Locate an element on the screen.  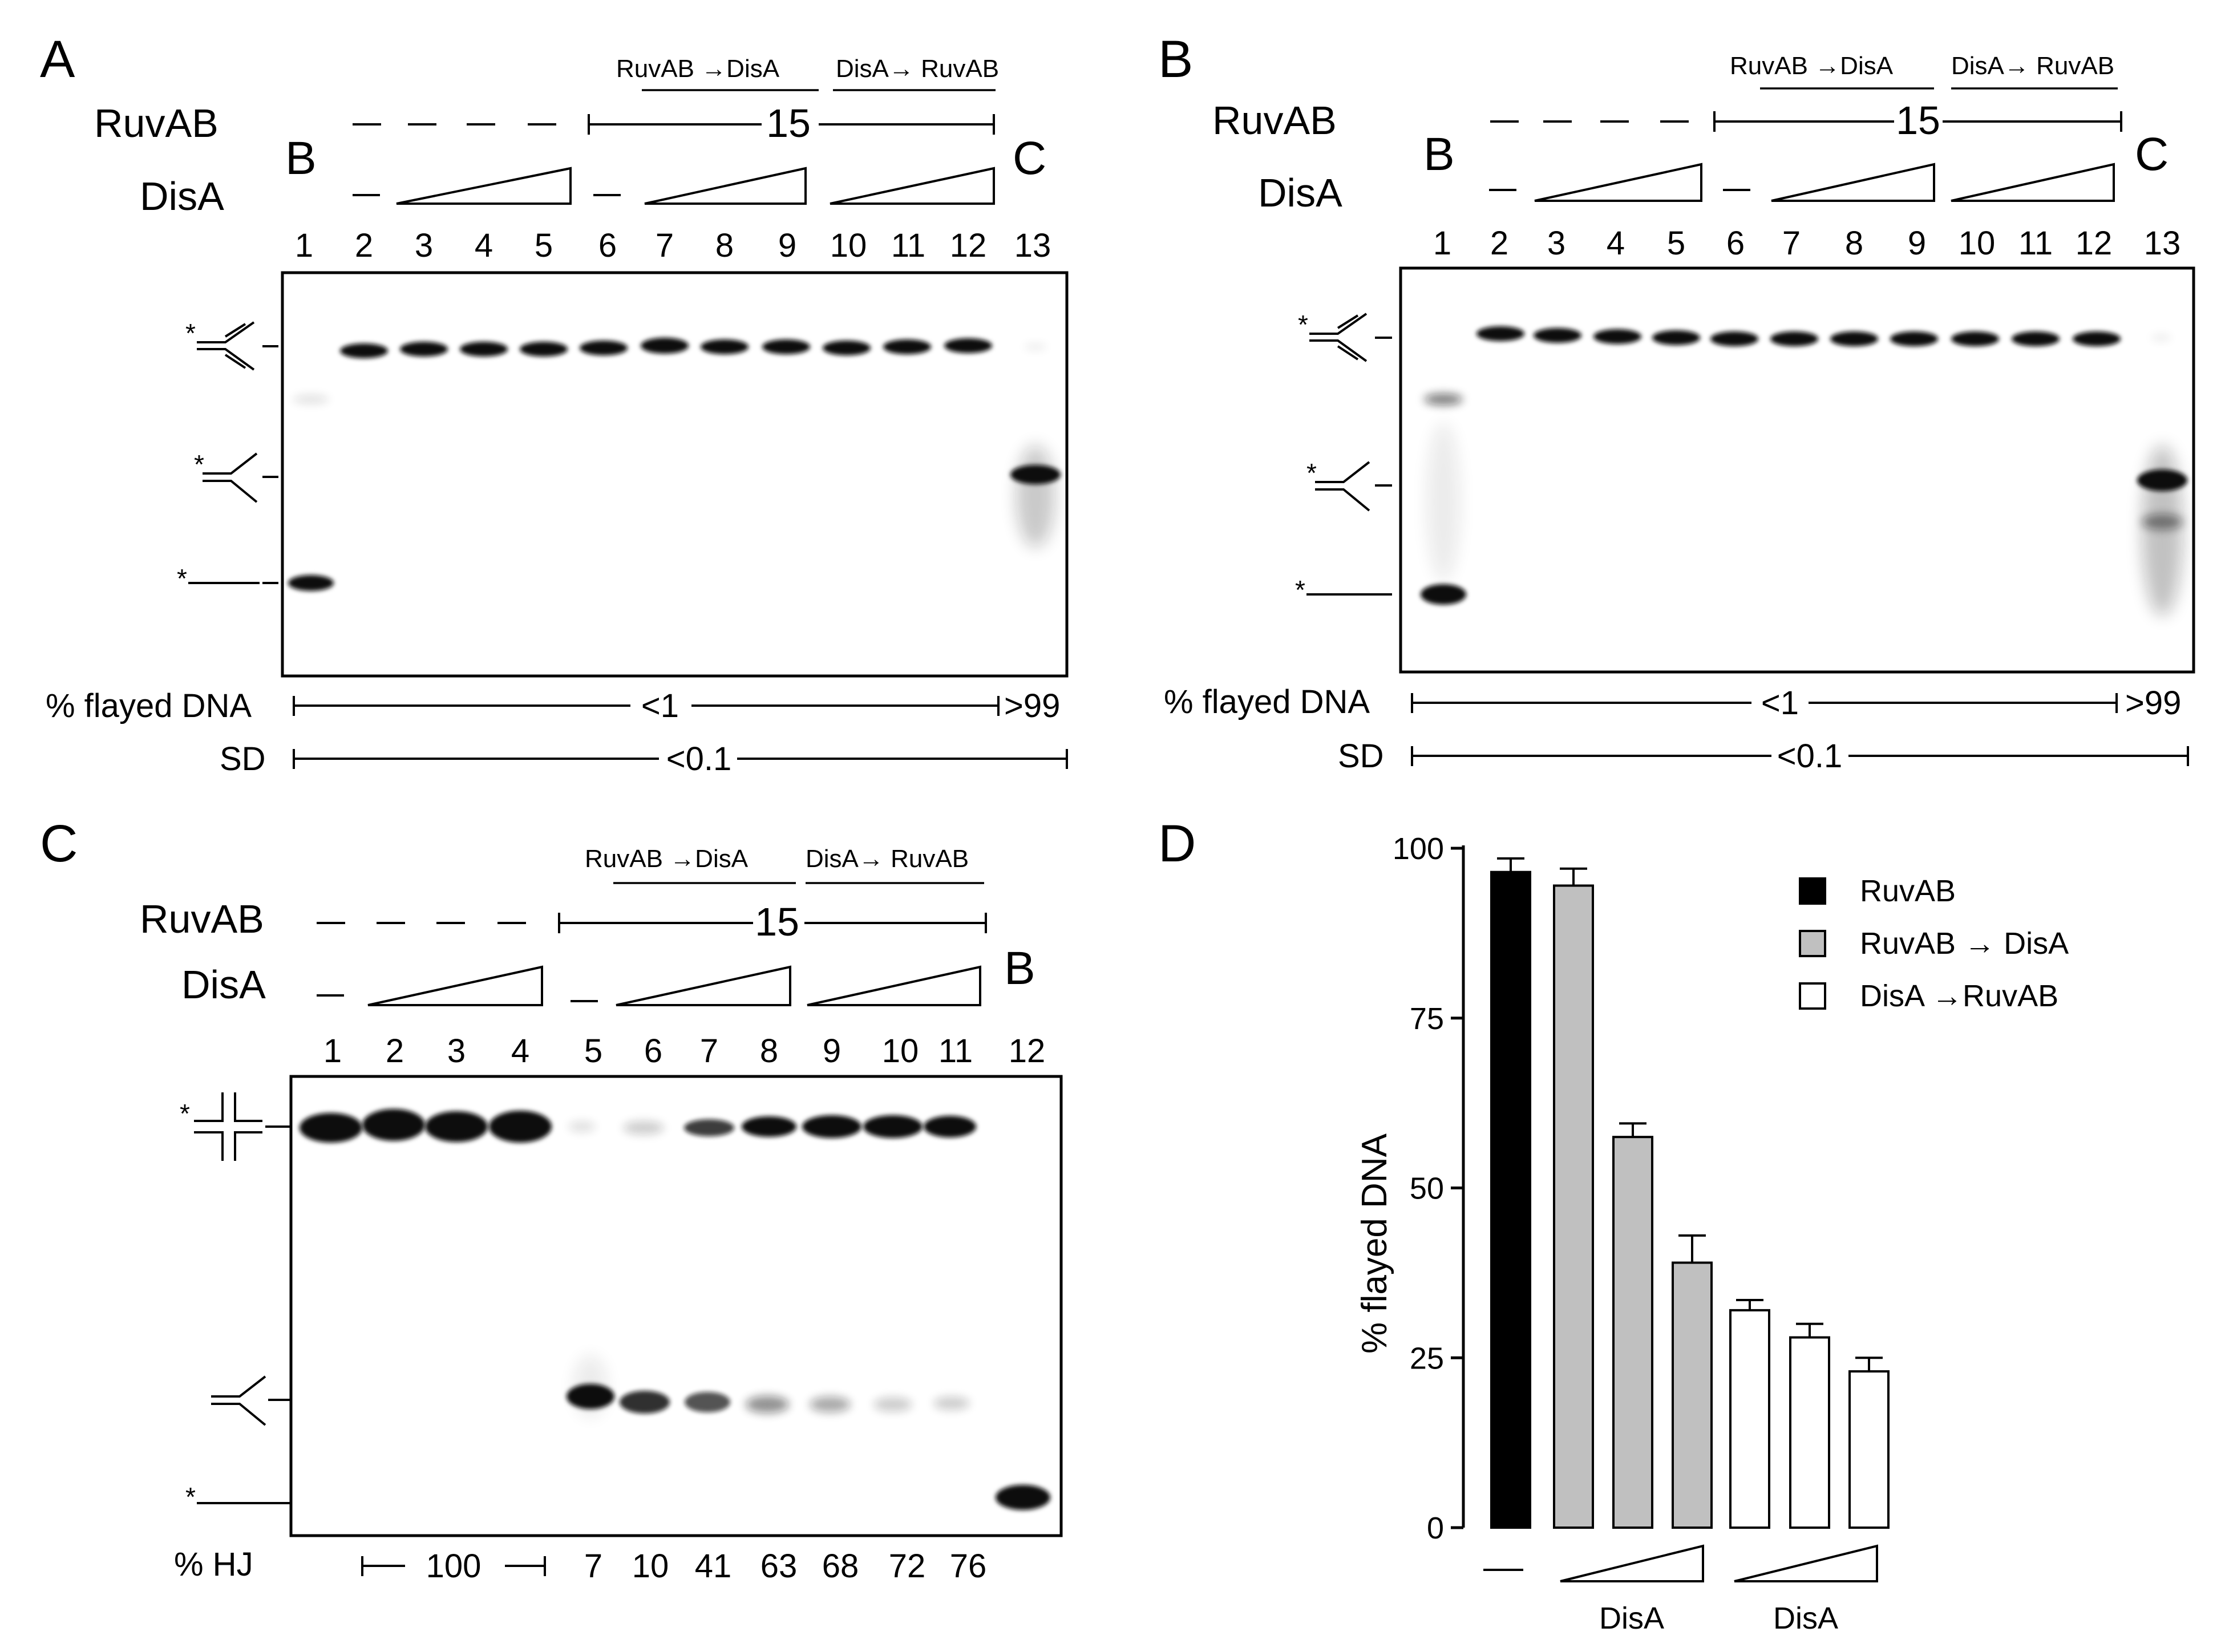
panel-a-disa-label: DisA is located at coordinates (182, 196).